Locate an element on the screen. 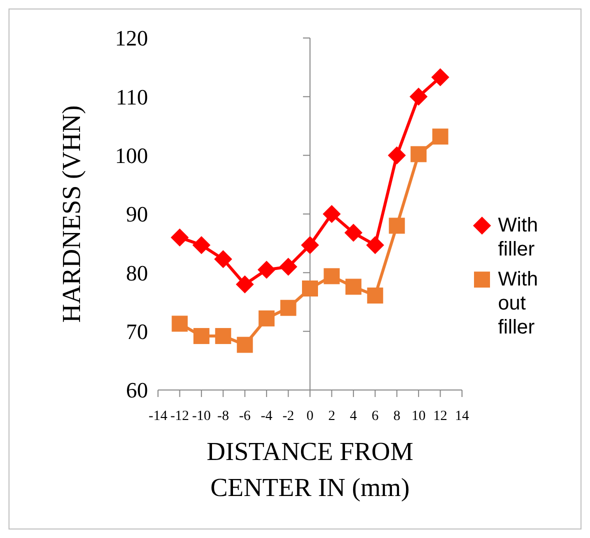 Image resolution: width=590 pixels, height=538 pixels. x-tick-label: 2 is located at coordinates (332, 416).